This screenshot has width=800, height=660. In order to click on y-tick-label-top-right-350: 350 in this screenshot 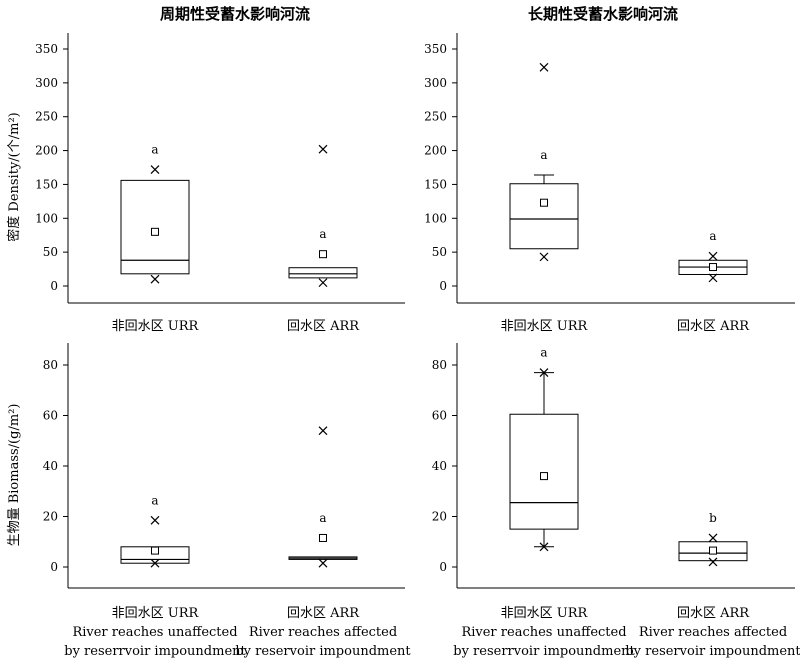, I will do `click(435, 49)`.